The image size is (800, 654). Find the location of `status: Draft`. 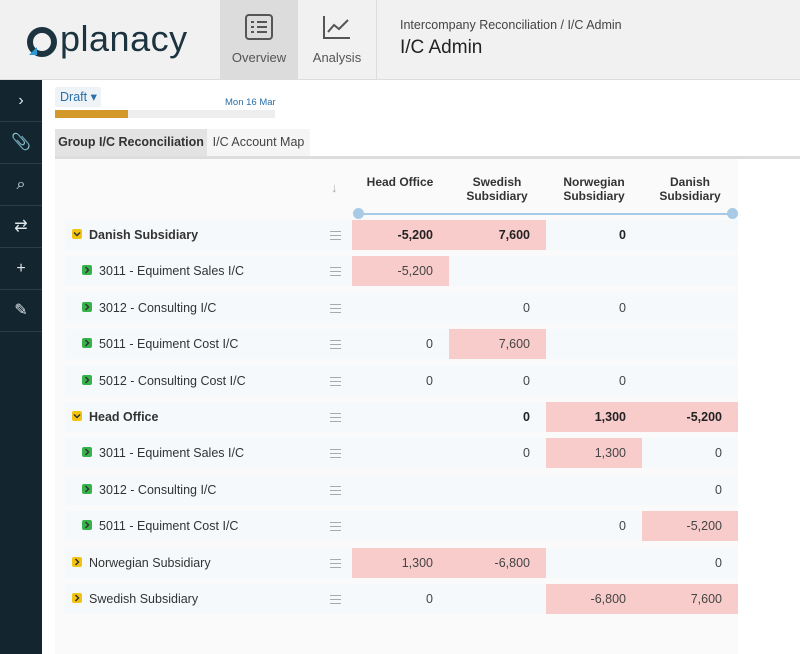

status: Draft is located at coordinates (74, 97).